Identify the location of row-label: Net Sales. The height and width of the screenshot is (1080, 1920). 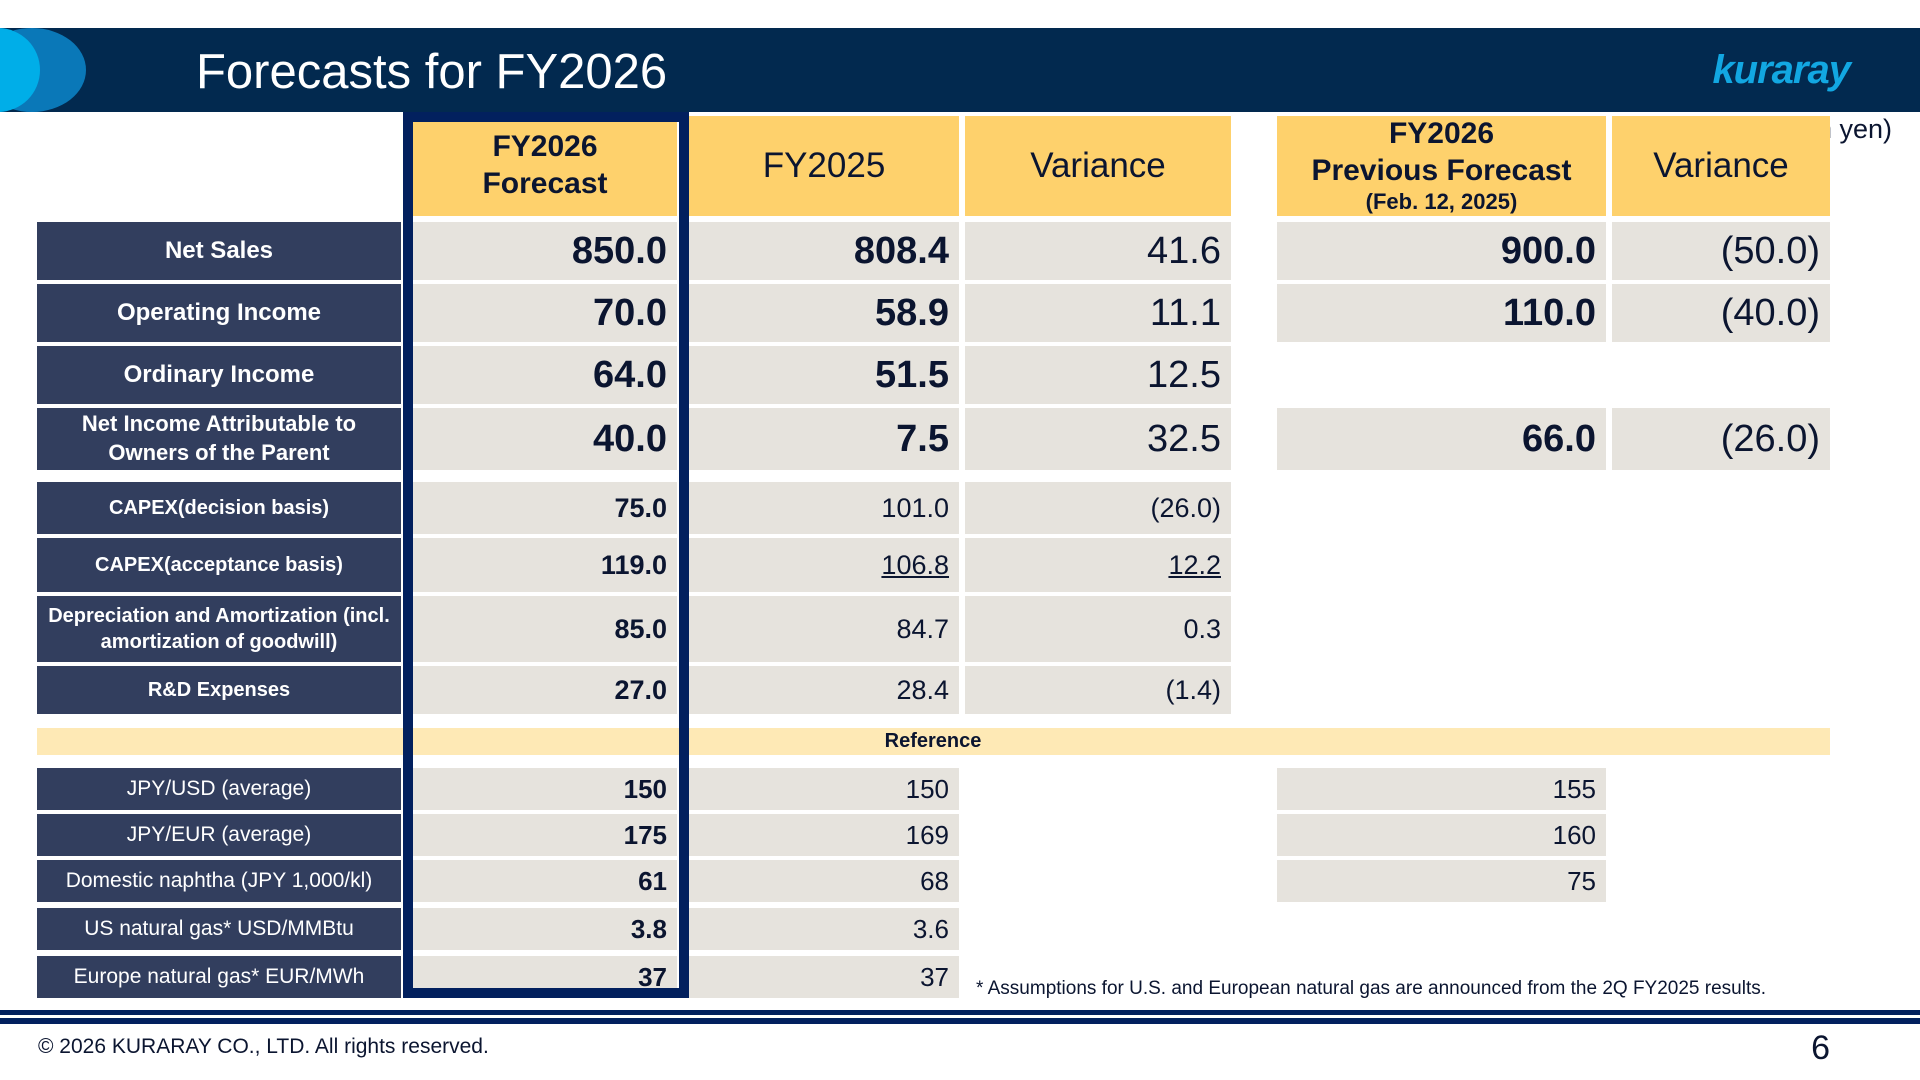
(219, 251).